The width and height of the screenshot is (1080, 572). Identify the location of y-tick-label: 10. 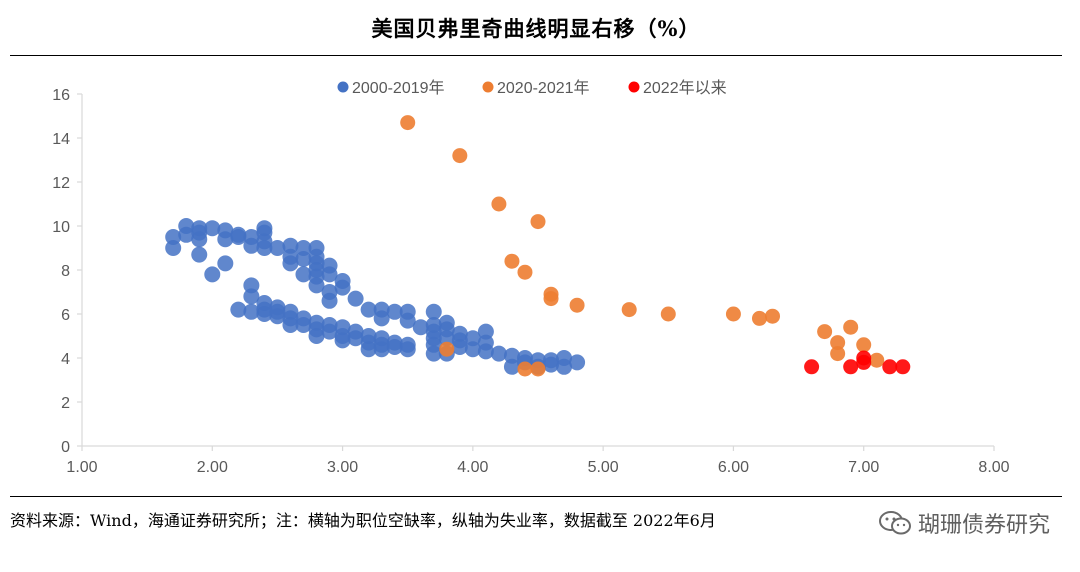
(61, 227).